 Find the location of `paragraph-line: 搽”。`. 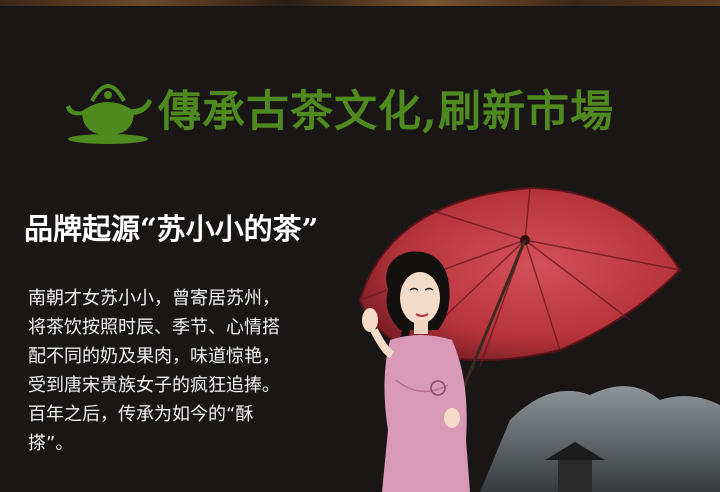

paragraph-line: 搽”。 is located at coordinates (51, 443).